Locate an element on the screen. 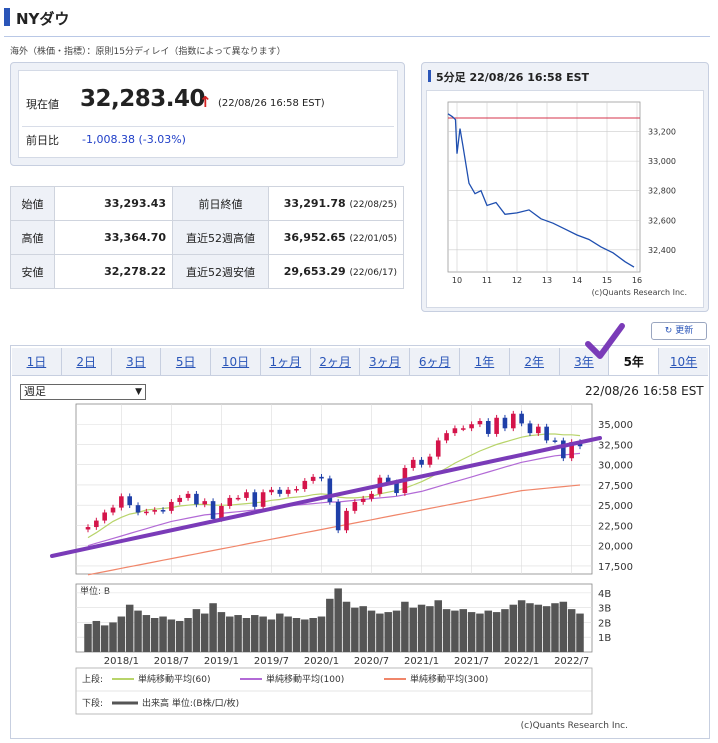  tab-9: 1年 is located at coordinates (485, 361).